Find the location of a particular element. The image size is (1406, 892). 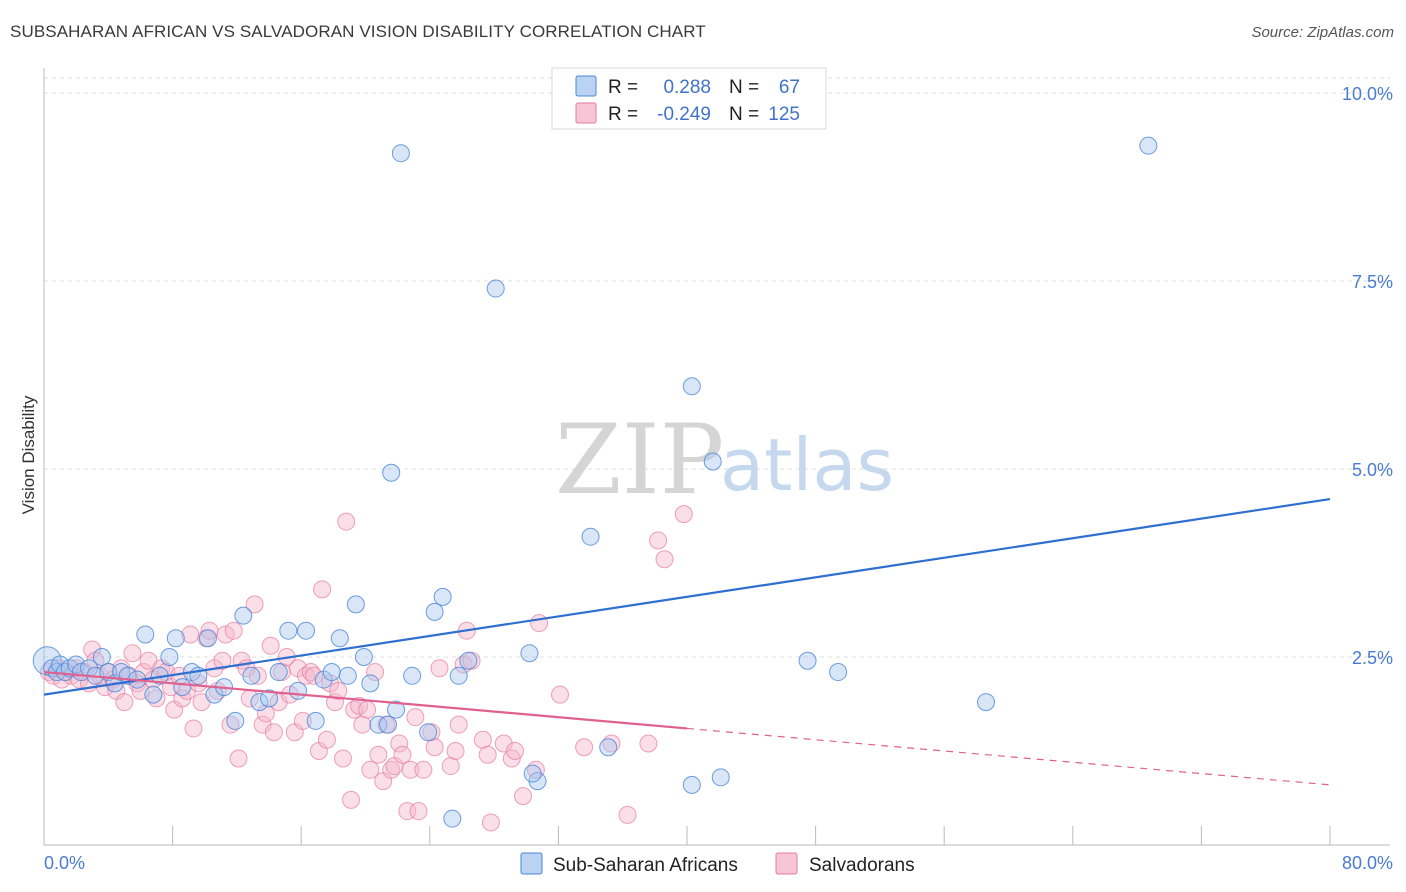

watermark-atlas: atlas is located at coordinates (807, 465).